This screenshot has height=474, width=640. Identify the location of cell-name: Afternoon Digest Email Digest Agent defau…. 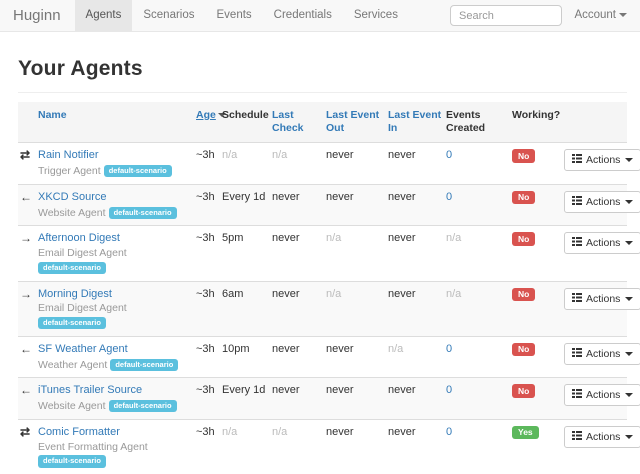
(117, 253).